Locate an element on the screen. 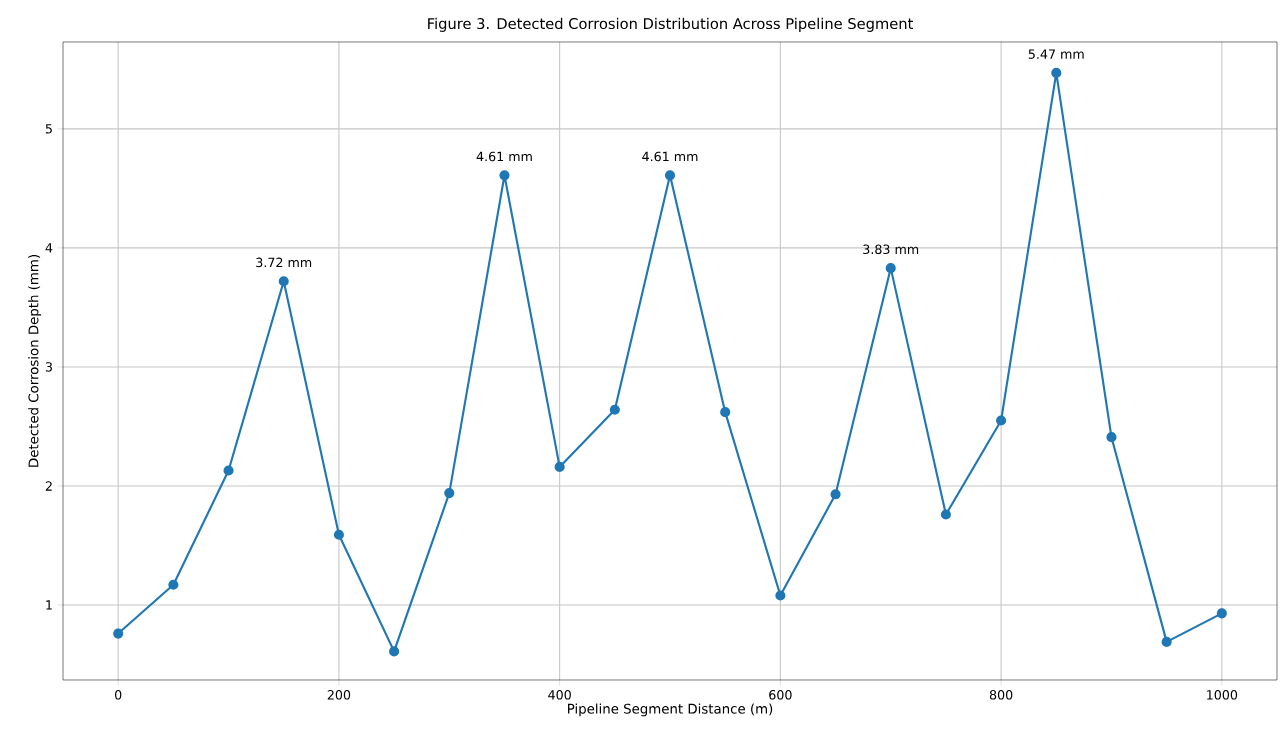 This screenshot has height=737, width=1280. y-tick-label: 3 is located at coordinates (48, 367).